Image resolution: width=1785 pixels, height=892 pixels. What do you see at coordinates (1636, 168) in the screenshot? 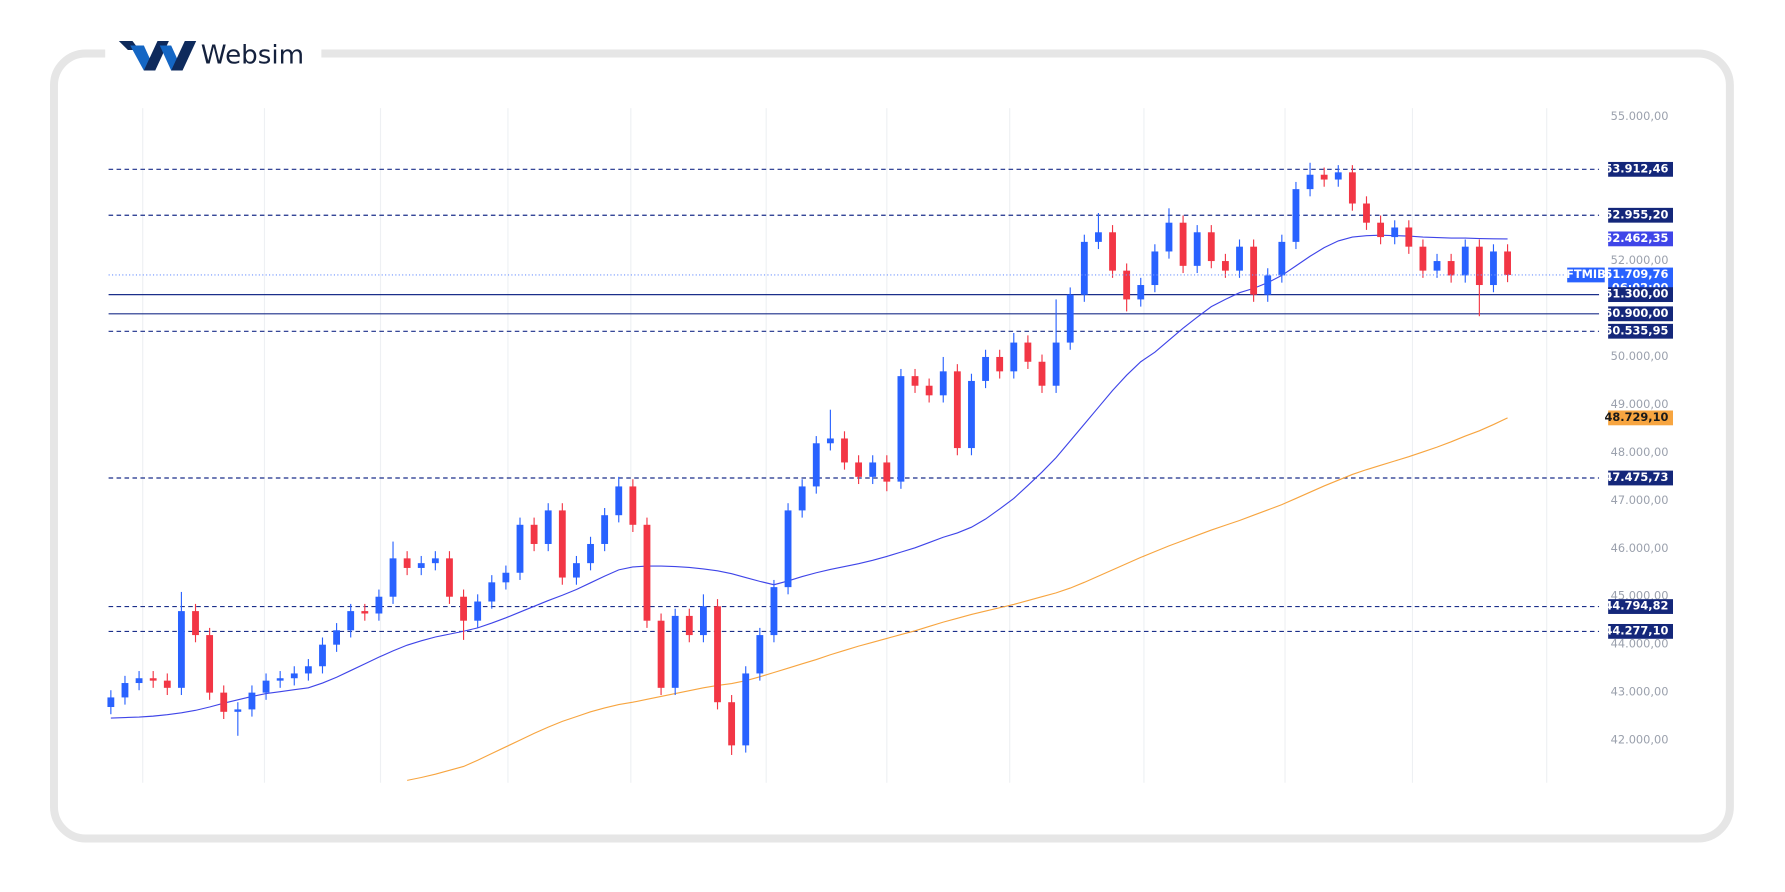
I see `level-label: 53.912,46` at bounding box center [1636, 168].